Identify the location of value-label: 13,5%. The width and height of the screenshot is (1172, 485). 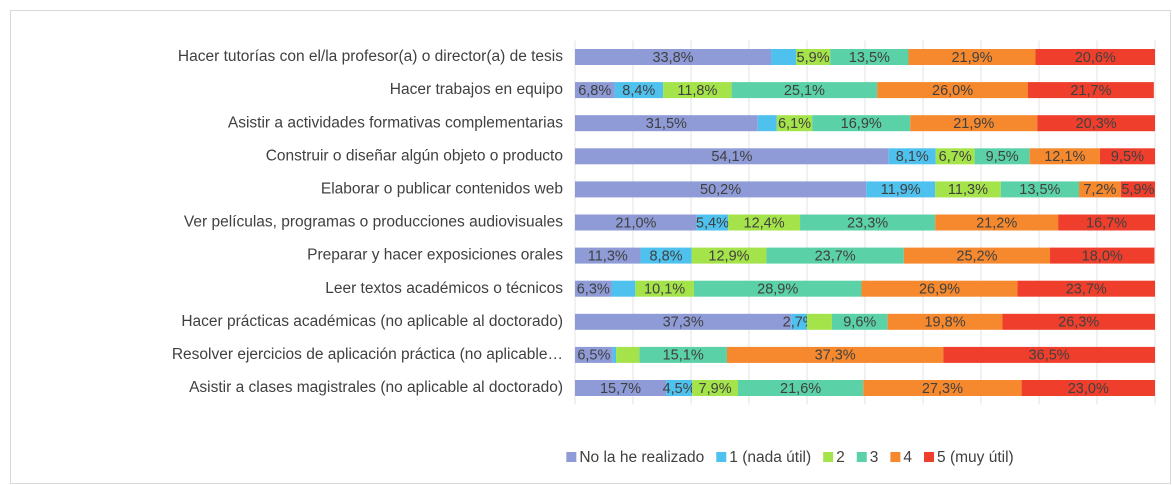
(869, 58).